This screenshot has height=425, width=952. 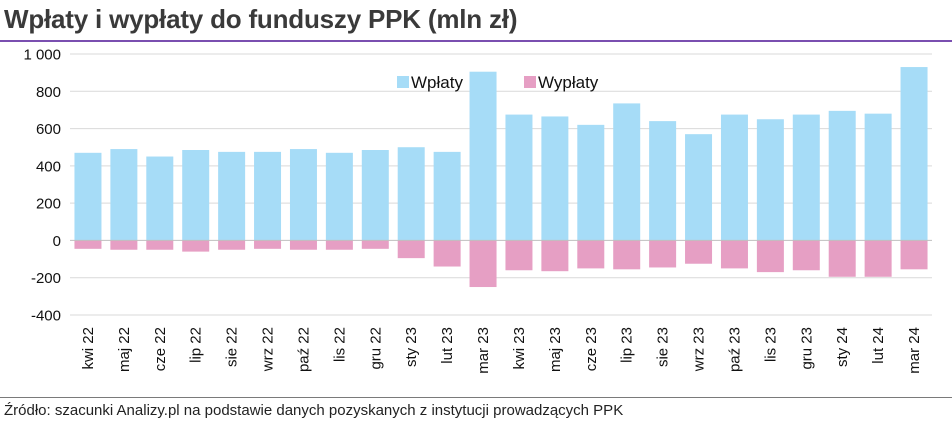 I want to click on title-divider, so click(x=476, y=41).